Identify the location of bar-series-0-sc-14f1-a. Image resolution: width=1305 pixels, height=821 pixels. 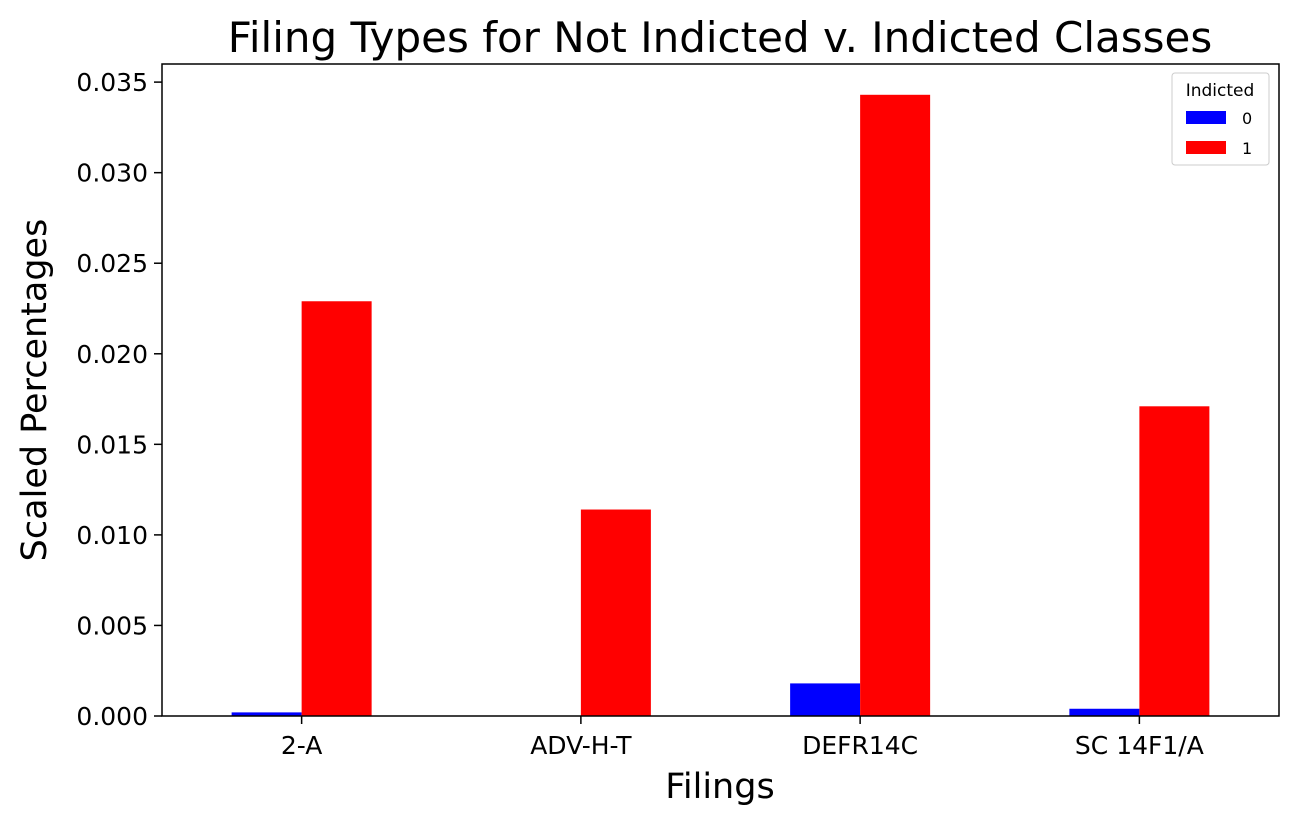
(1104, 712).